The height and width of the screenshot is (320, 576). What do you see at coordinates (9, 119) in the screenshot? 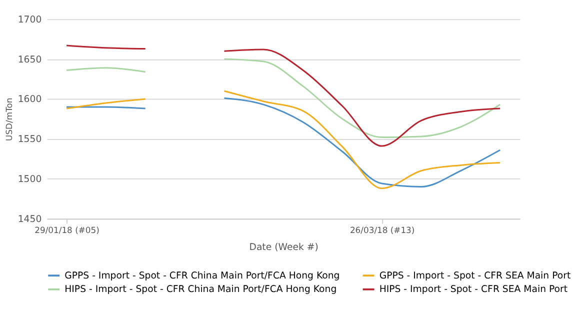
I see `y-axis-title: USD/mTon` at bounding box center [9, 119].